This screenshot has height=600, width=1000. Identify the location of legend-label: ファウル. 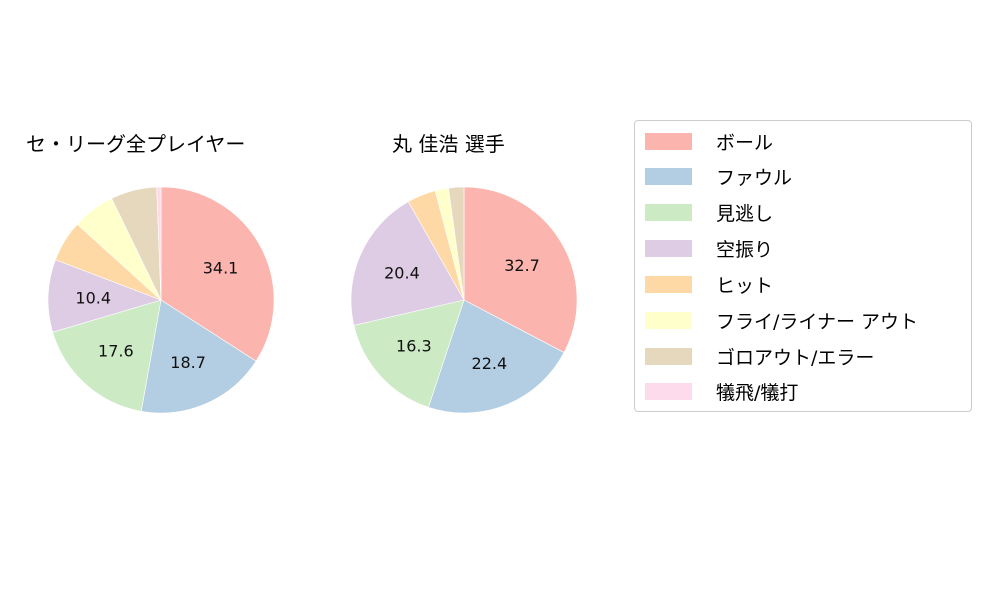
(754, 177).